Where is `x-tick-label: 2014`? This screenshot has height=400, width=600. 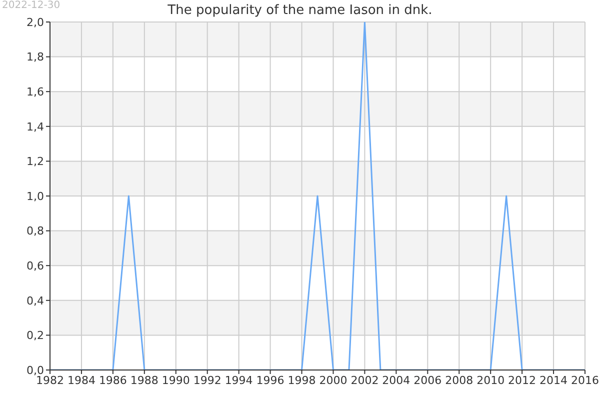 x-tick-label: 2014 is located at coordinates (554, 380).